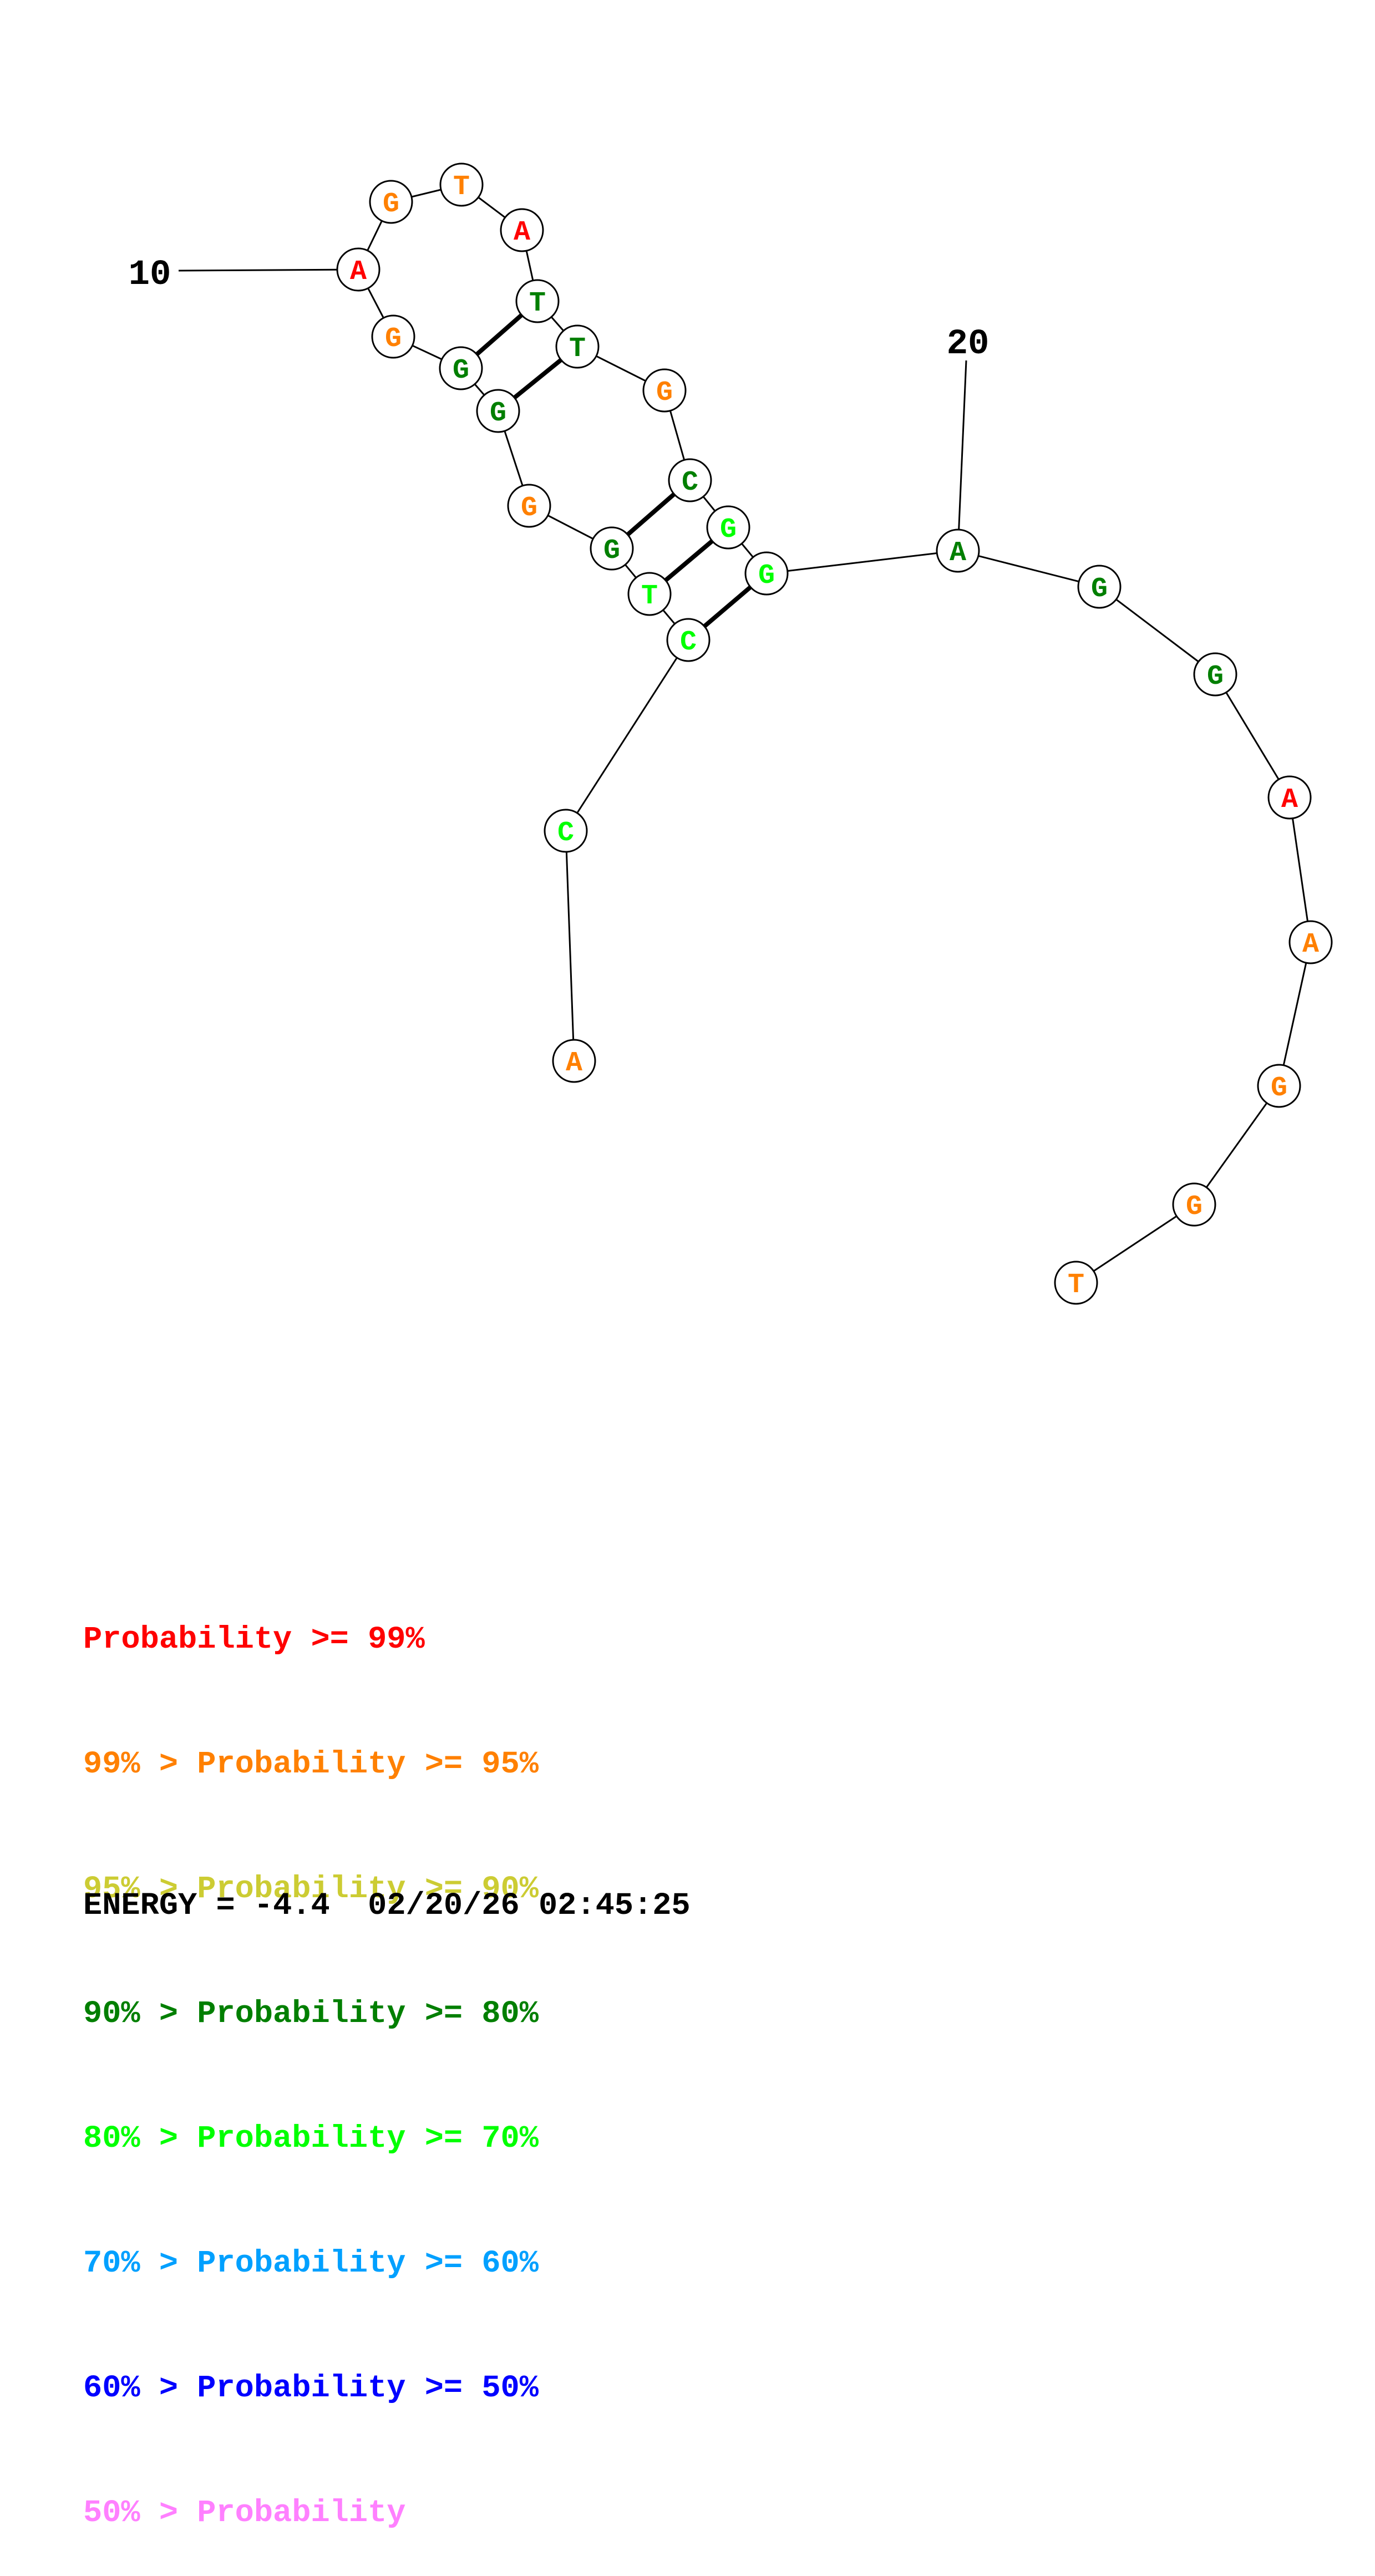 The image size is (1375, 2576). I want to click on nucleotide-5: G, so click(612, 548).